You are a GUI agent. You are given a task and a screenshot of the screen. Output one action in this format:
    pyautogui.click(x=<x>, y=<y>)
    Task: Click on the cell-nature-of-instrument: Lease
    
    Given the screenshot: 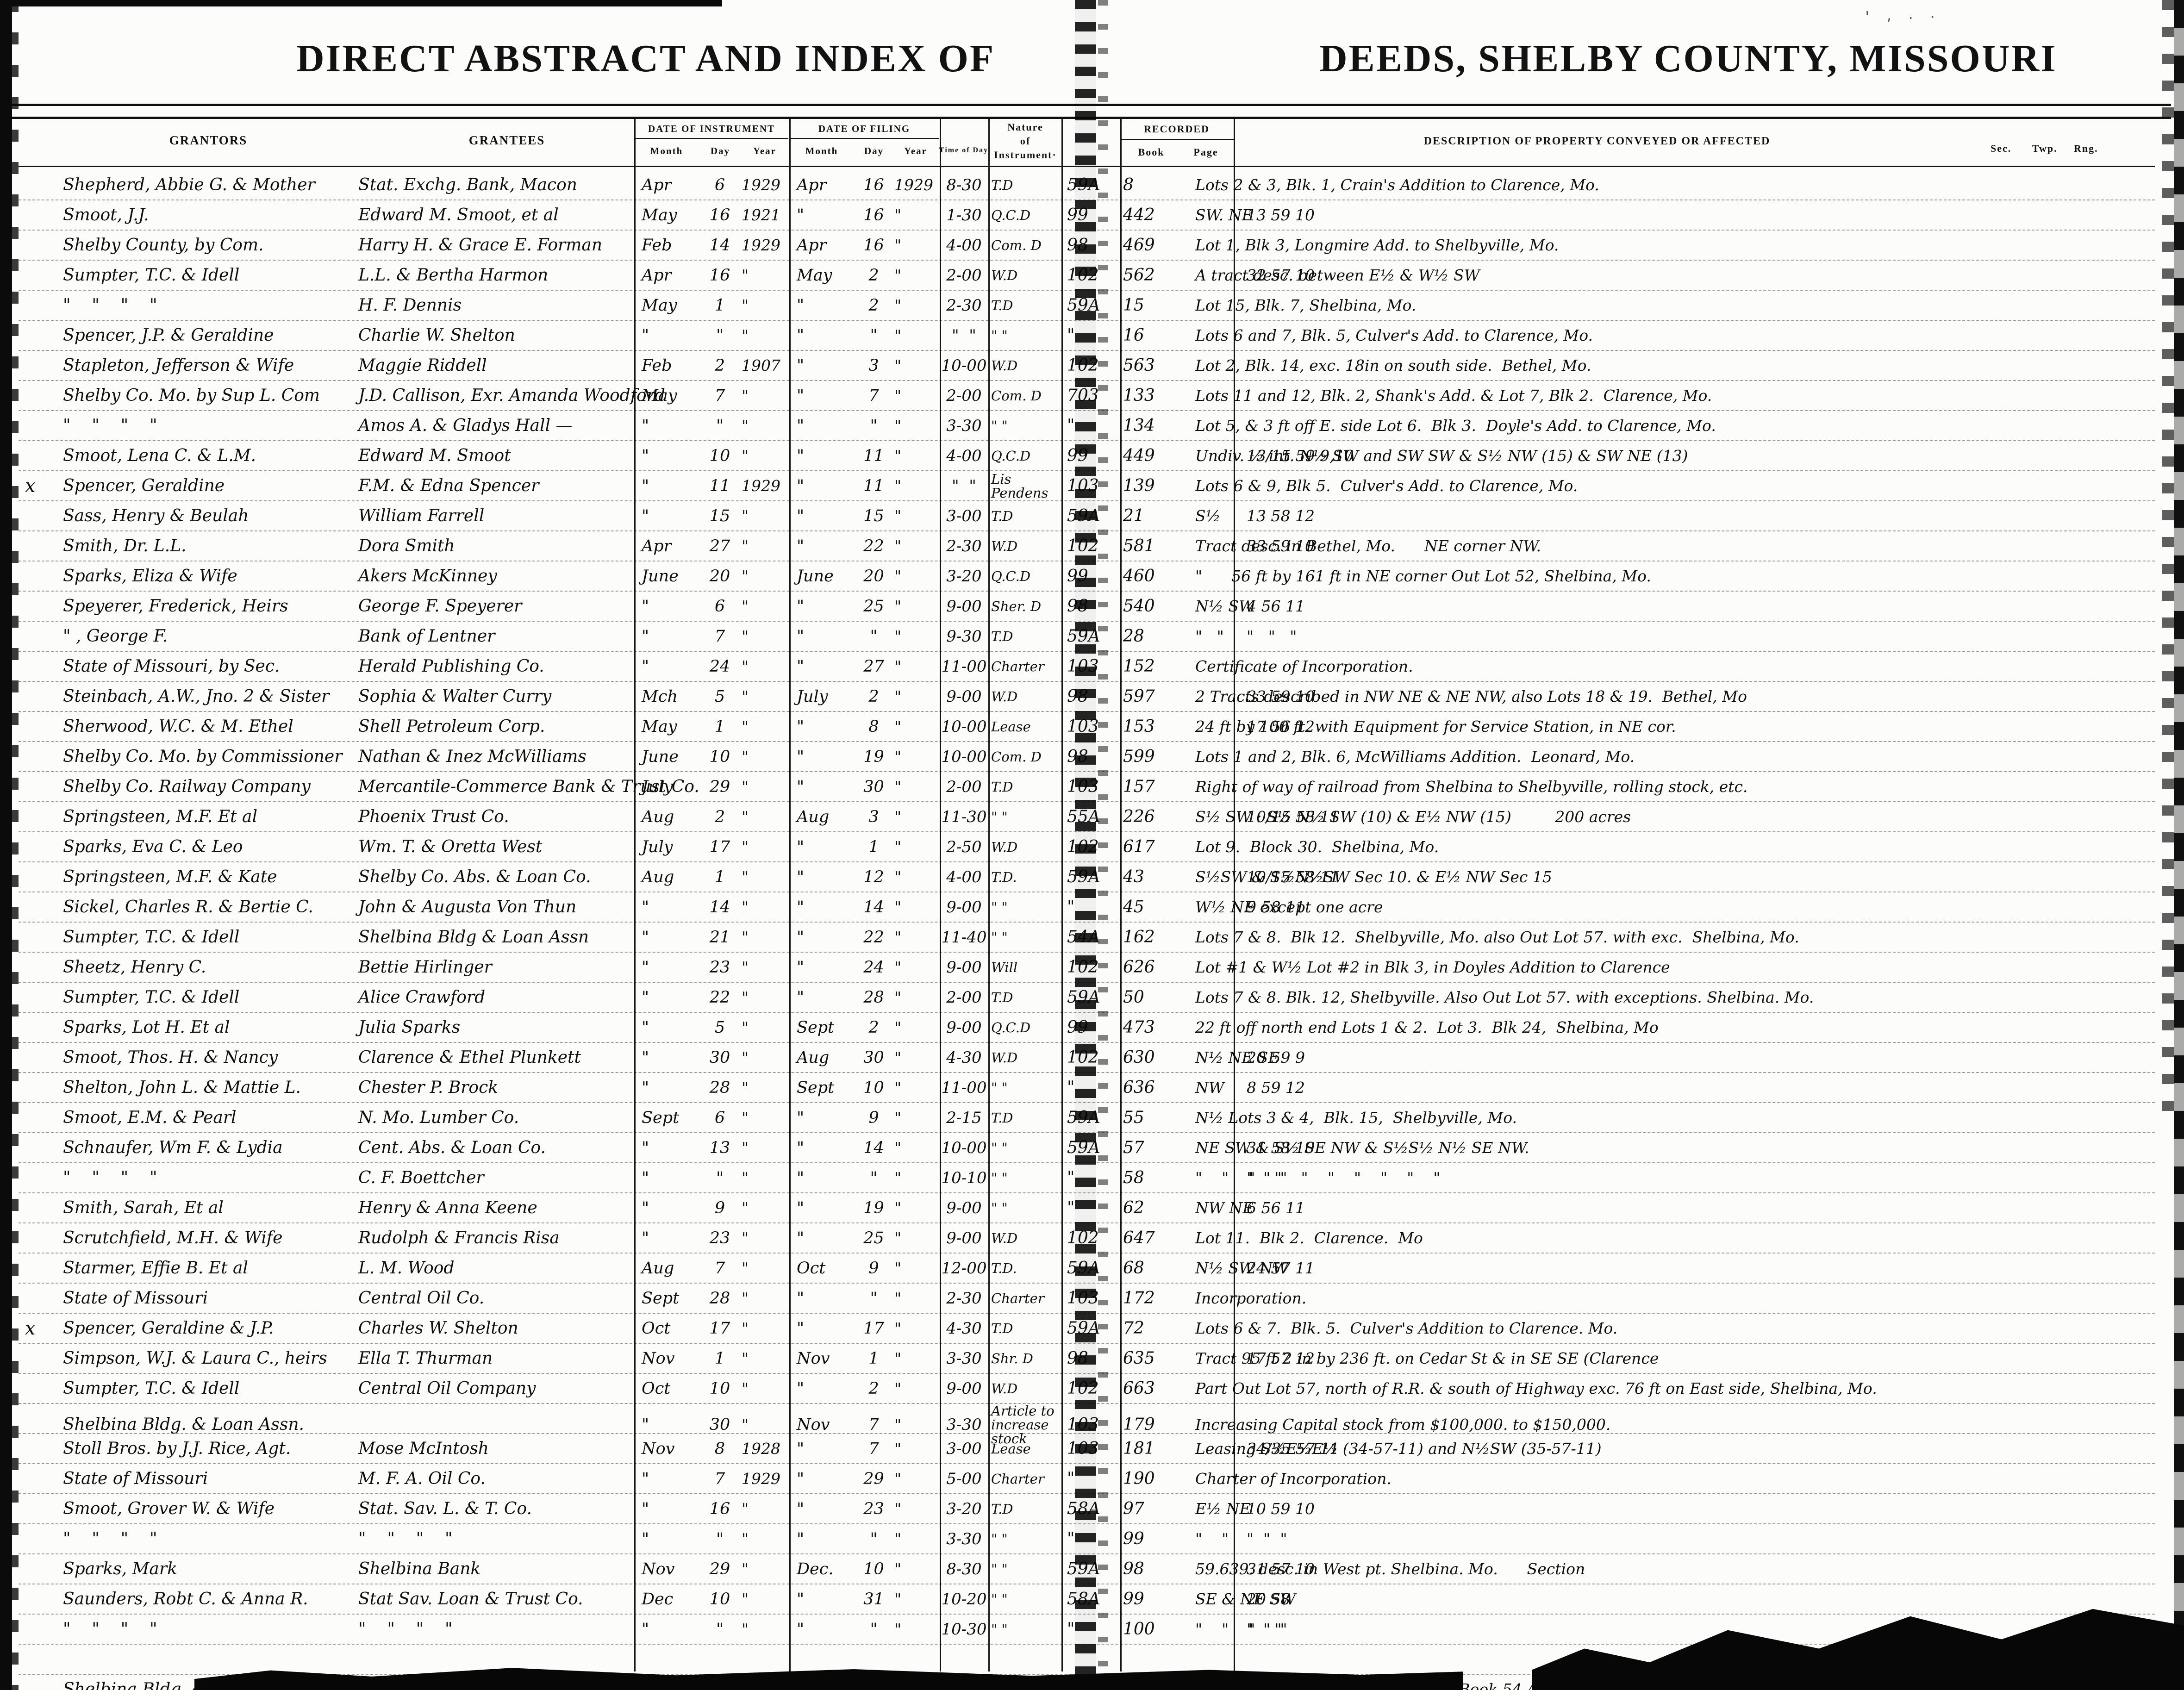 What is the action you would take?
    pyautogui.click(x=1011, y=1449)
    